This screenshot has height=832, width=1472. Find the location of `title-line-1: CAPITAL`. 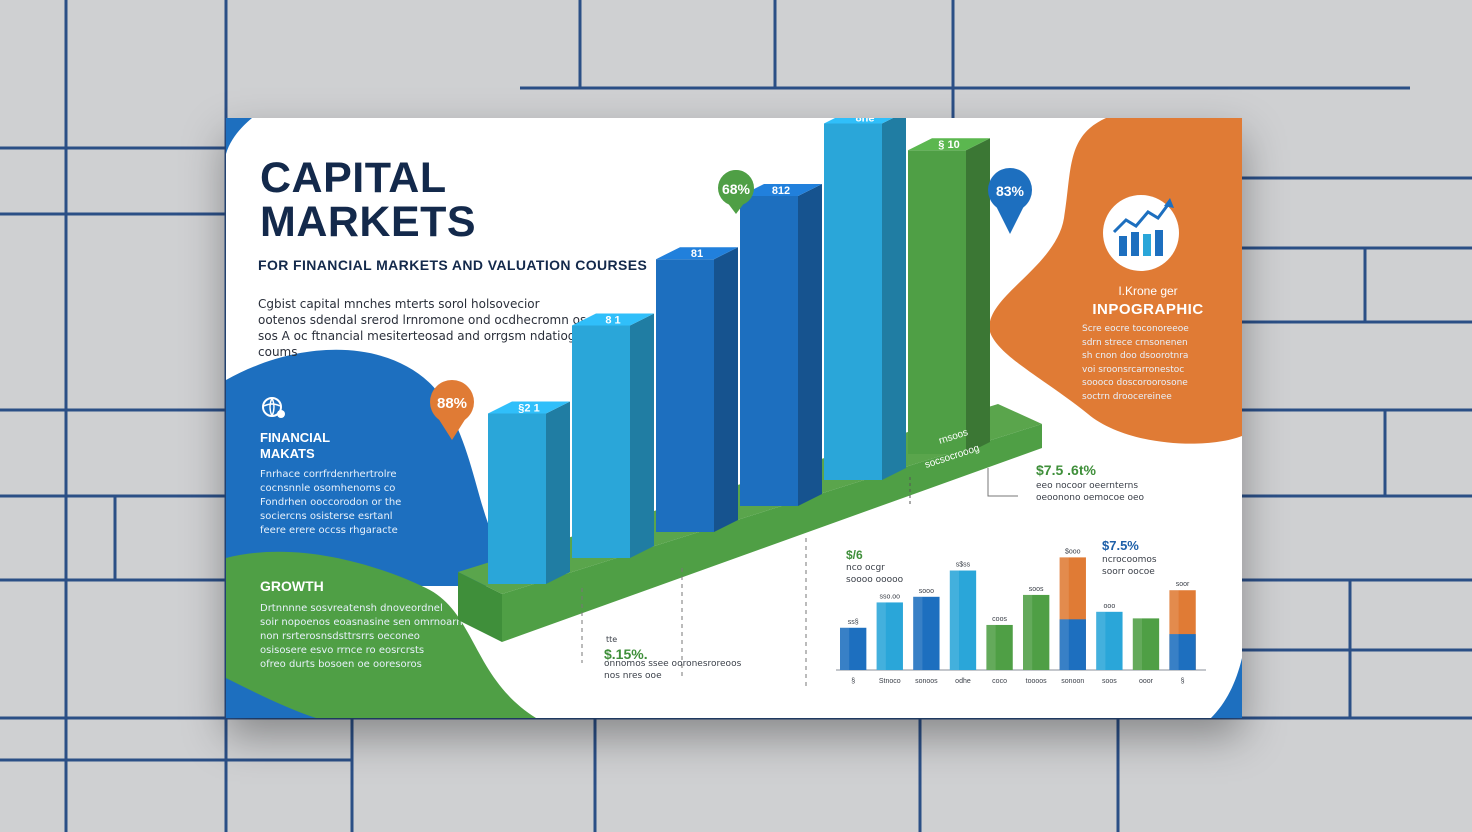

title-line-1: CAPITAL is located at coordinates (353, 178).